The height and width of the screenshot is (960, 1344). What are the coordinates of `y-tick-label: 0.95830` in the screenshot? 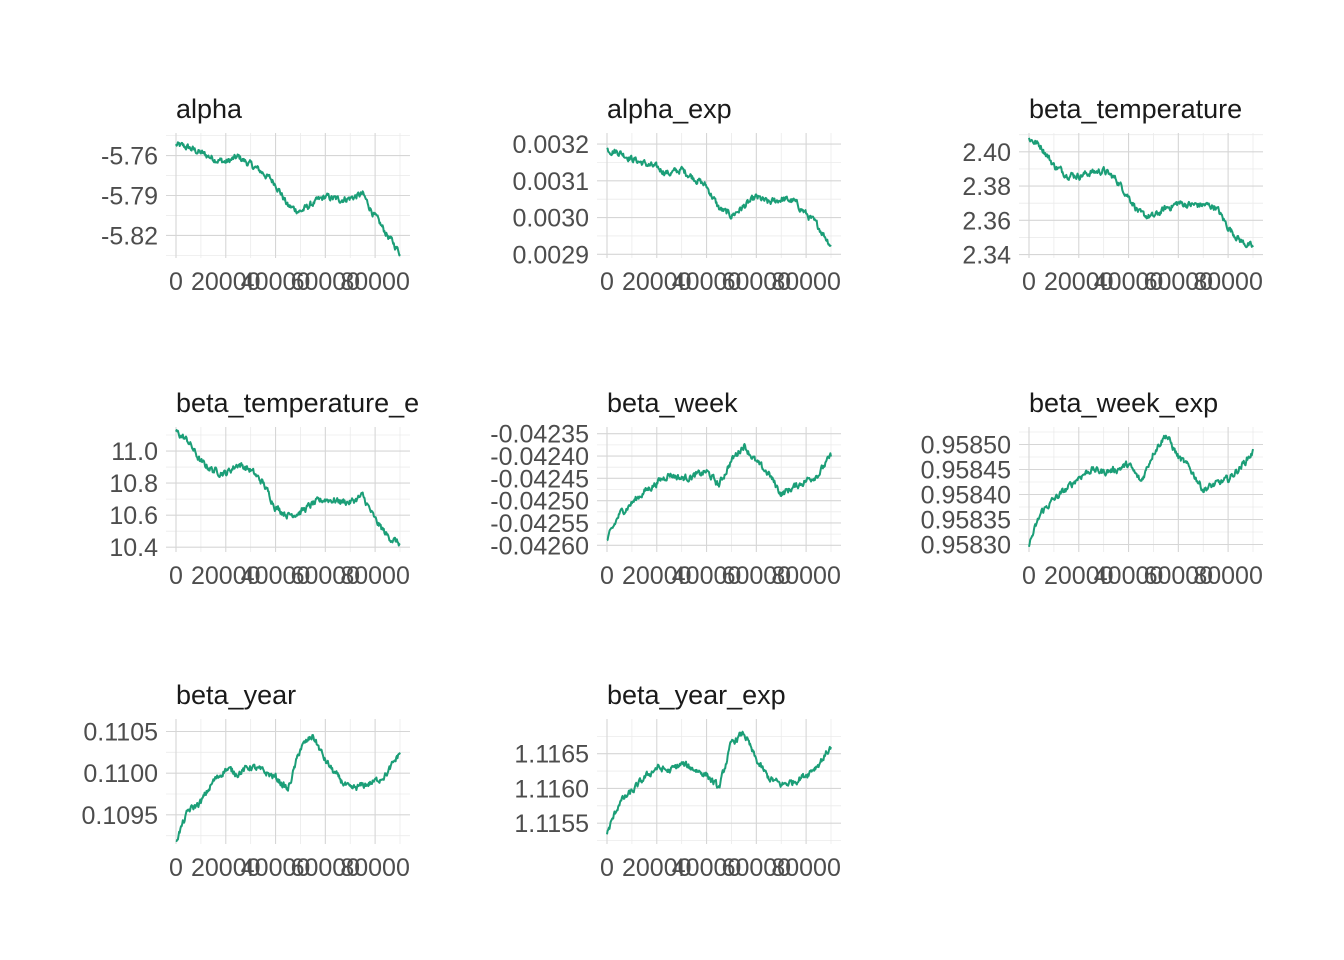 It's located at (966, 546).